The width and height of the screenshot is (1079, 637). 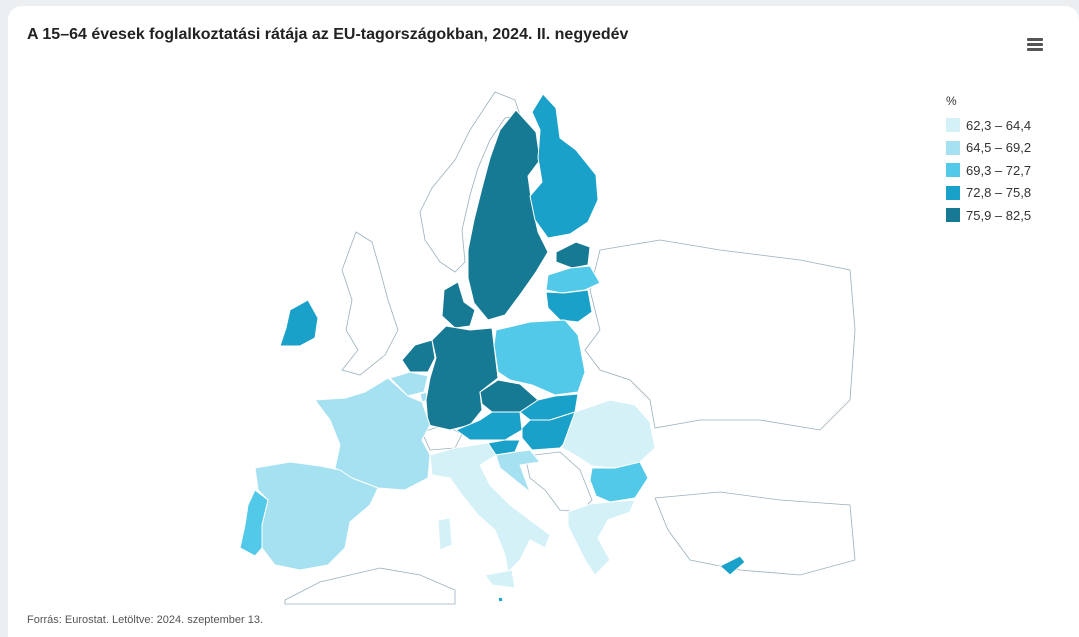 I want to click on country-netherlands, so click(x=418, y=356).